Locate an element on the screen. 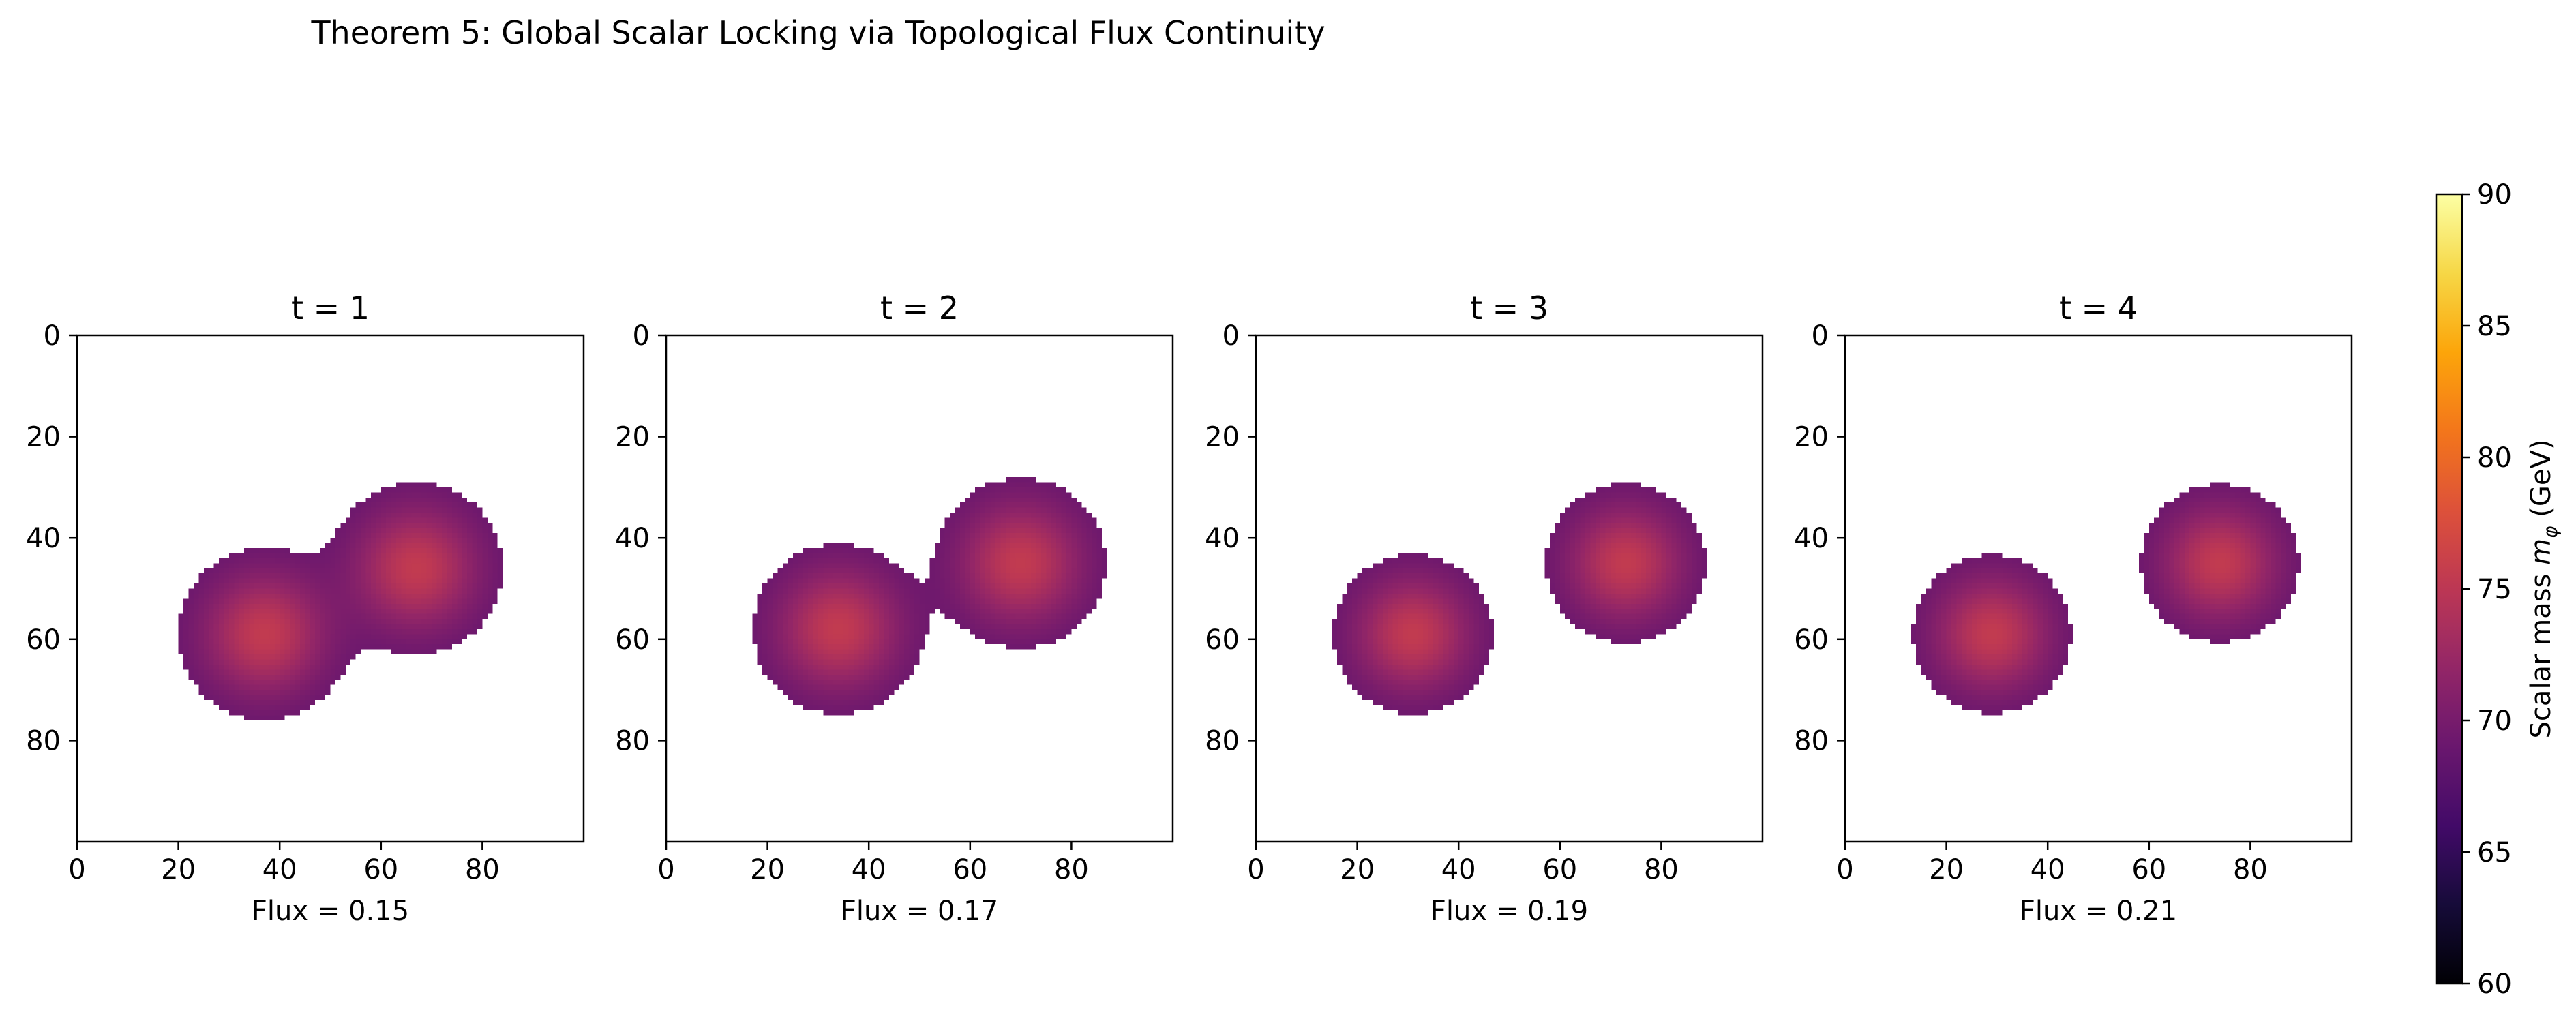 This screenshot has height=1019, width=2576. colorbar-gradient is located at coordinates (2449, 589).